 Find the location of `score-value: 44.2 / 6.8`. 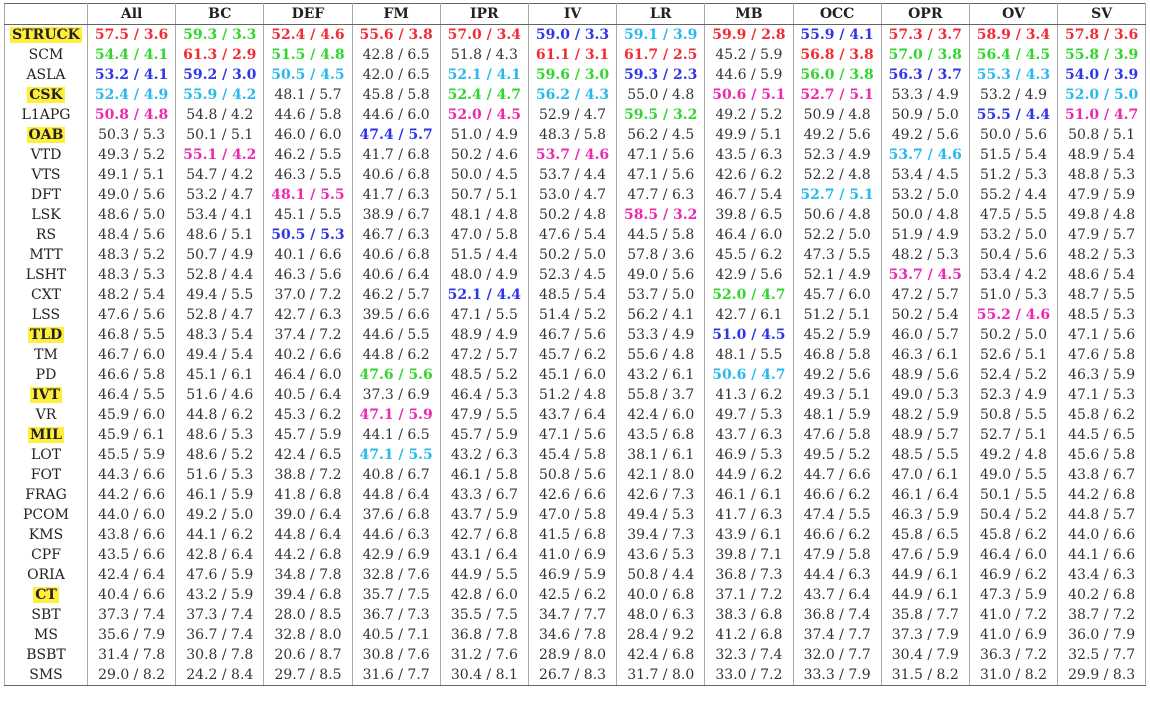

score-value: 44.2 / 6.8 is located at coordinates (308, 555).